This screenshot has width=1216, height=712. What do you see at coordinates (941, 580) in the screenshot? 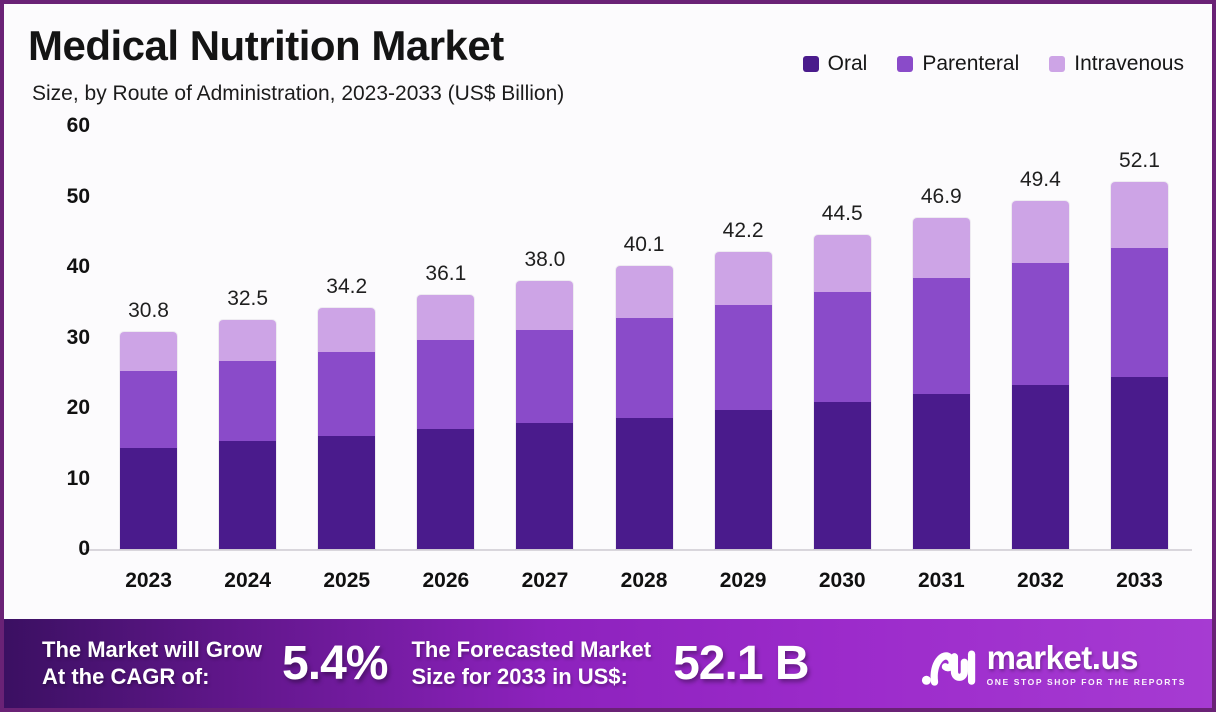
I see `x-axis-label: 2031` at bounding box center [941, 580].